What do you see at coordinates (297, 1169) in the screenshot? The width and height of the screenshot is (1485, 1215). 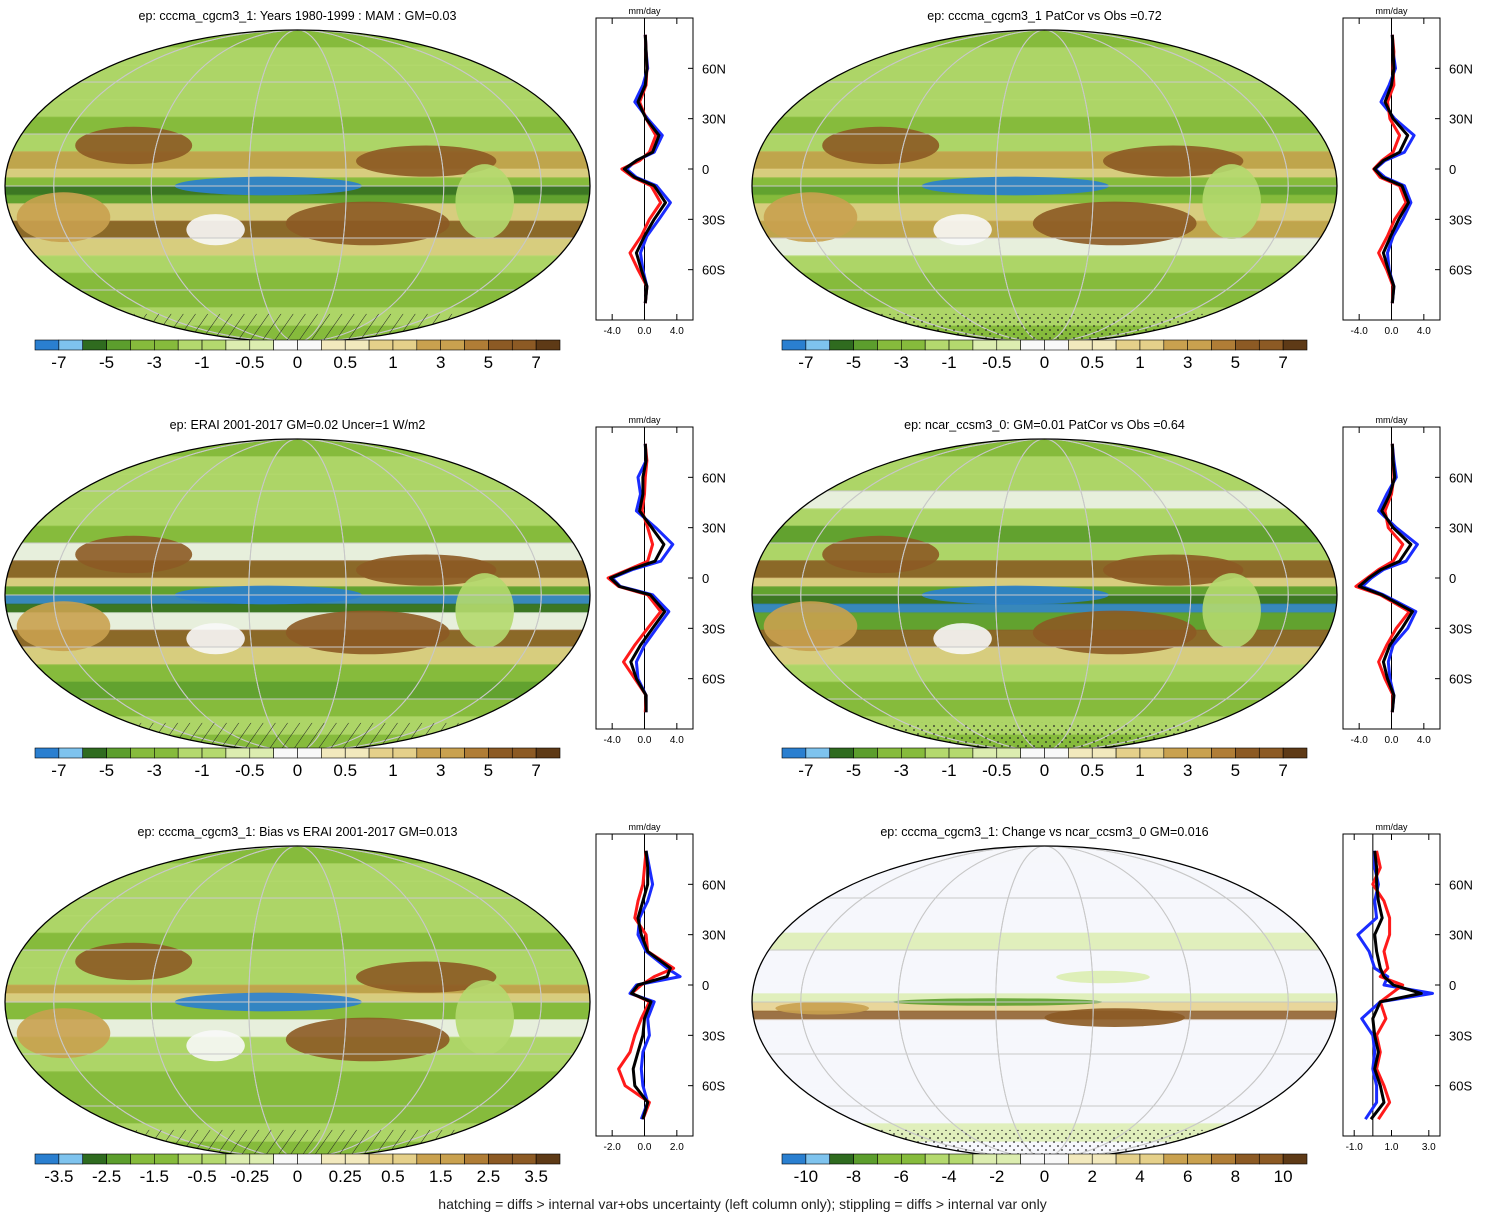 I see `colorbar: -3.5 -2.5 -1.5 -0.5 -0.25 0 0.25 0.5 1.5 2.5 3.5` at bounding box center [297, 1169].